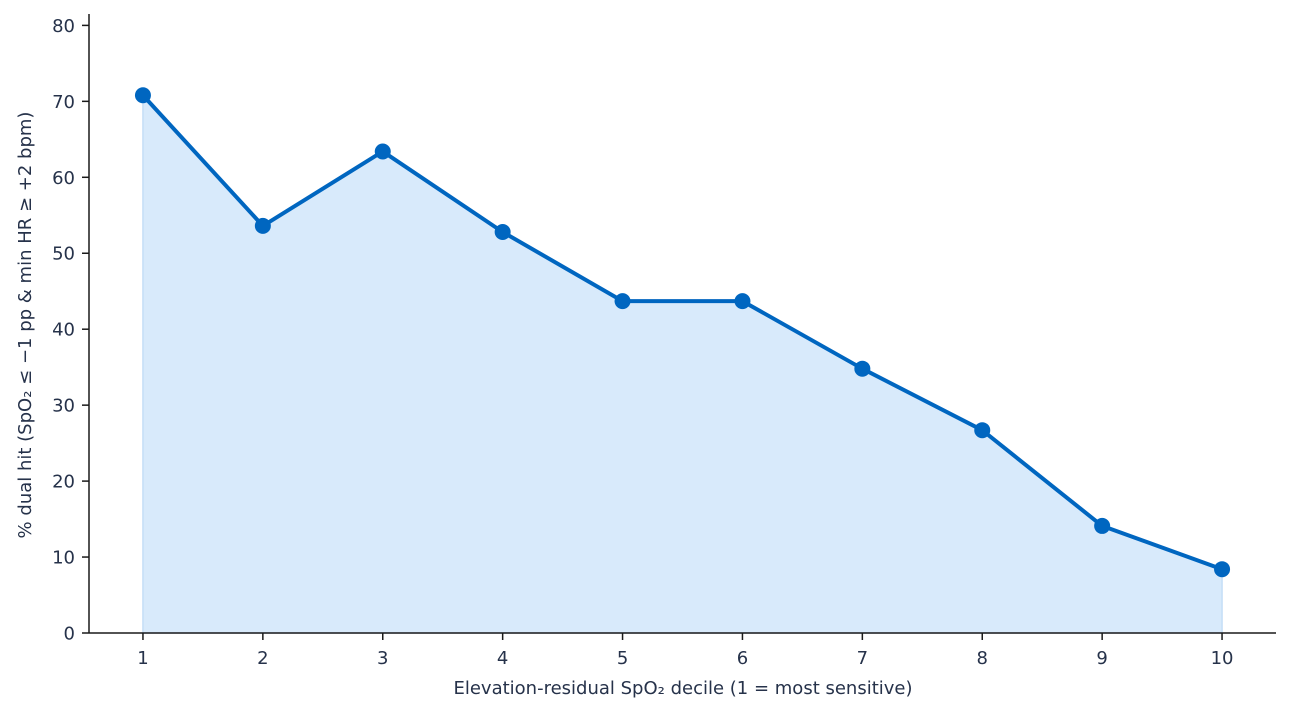  What do you see at coordinates (1101, 658) in the screenshot?
I see `x-tick-label: 9` at bounding box center [1101, 658].